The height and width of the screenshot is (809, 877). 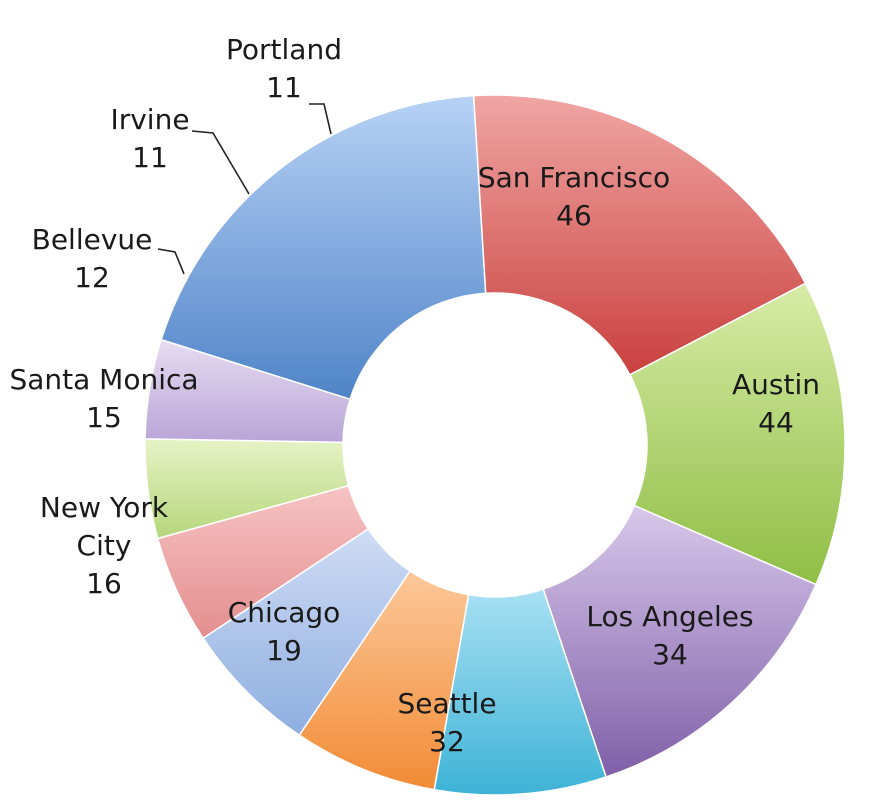 What do you see at coordinates (92, 258) in the screenshot?
I see `label-bellevue: Bellevue 12` at bounding box center [92, 258].